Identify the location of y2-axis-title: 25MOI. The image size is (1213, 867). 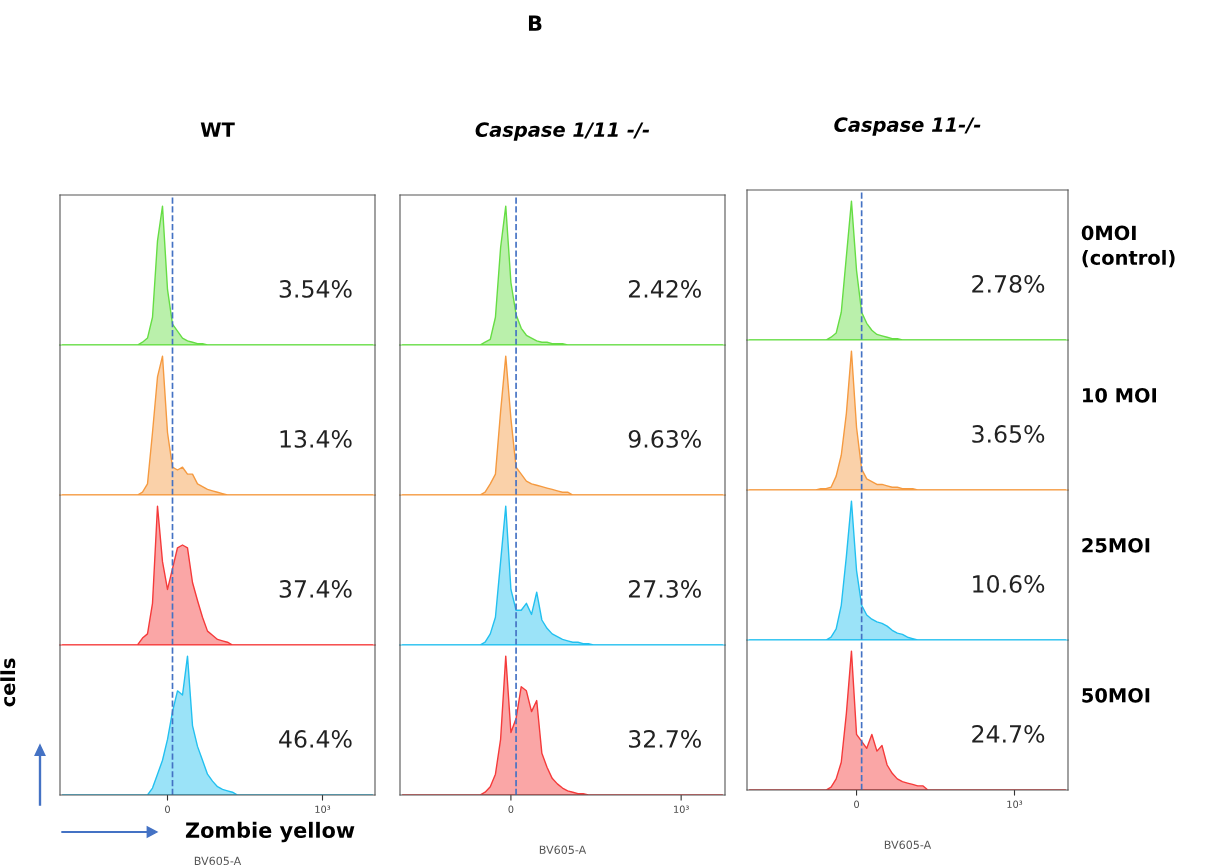
(1116, 545).